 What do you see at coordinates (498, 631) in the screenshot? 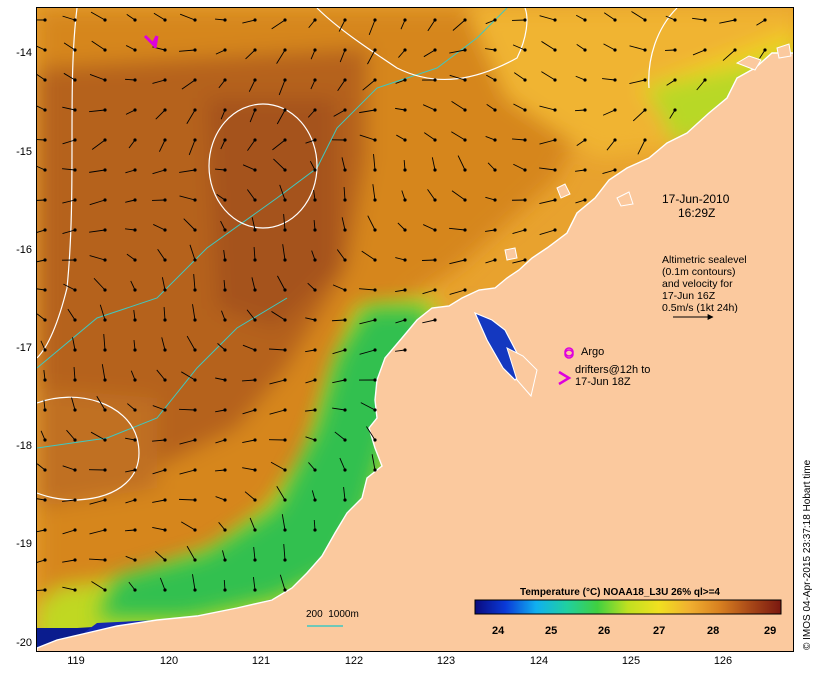
I see `colorbar-tick: 24` at bounding box center [498, 631].